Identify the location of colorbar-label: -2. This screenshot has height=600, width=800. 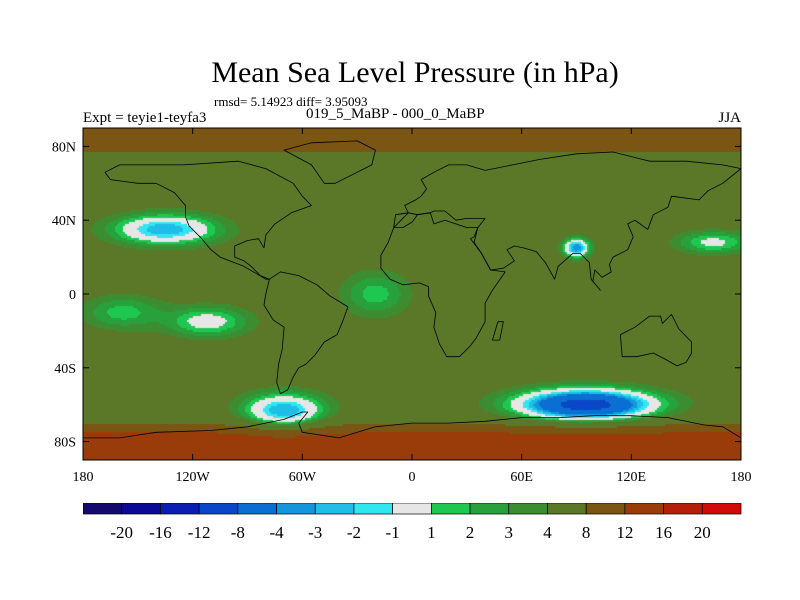
(354, 532).